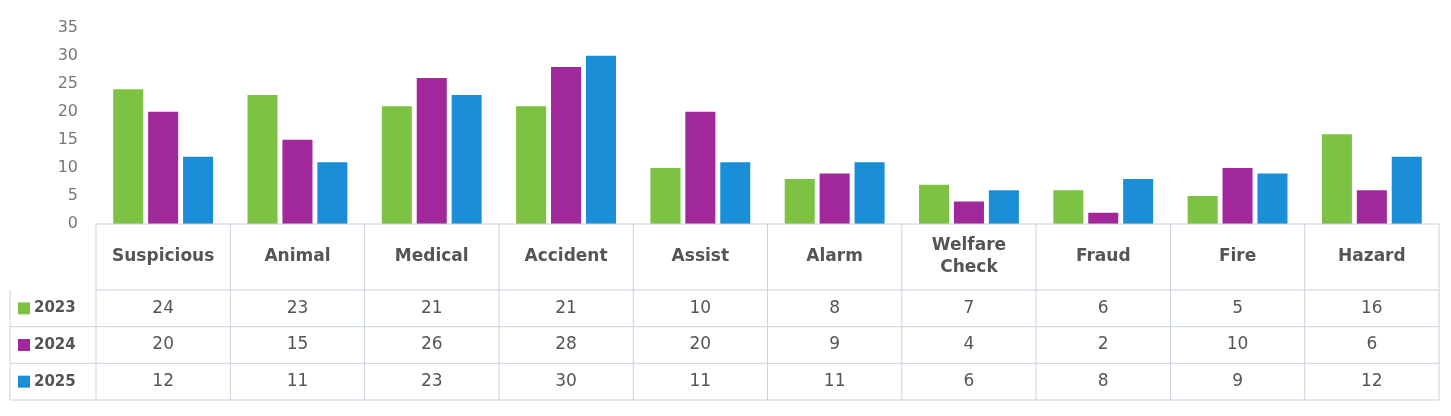  Describe the element at coordinates (969, 343) in the screenshot. I see `data-label: 4` at that location.